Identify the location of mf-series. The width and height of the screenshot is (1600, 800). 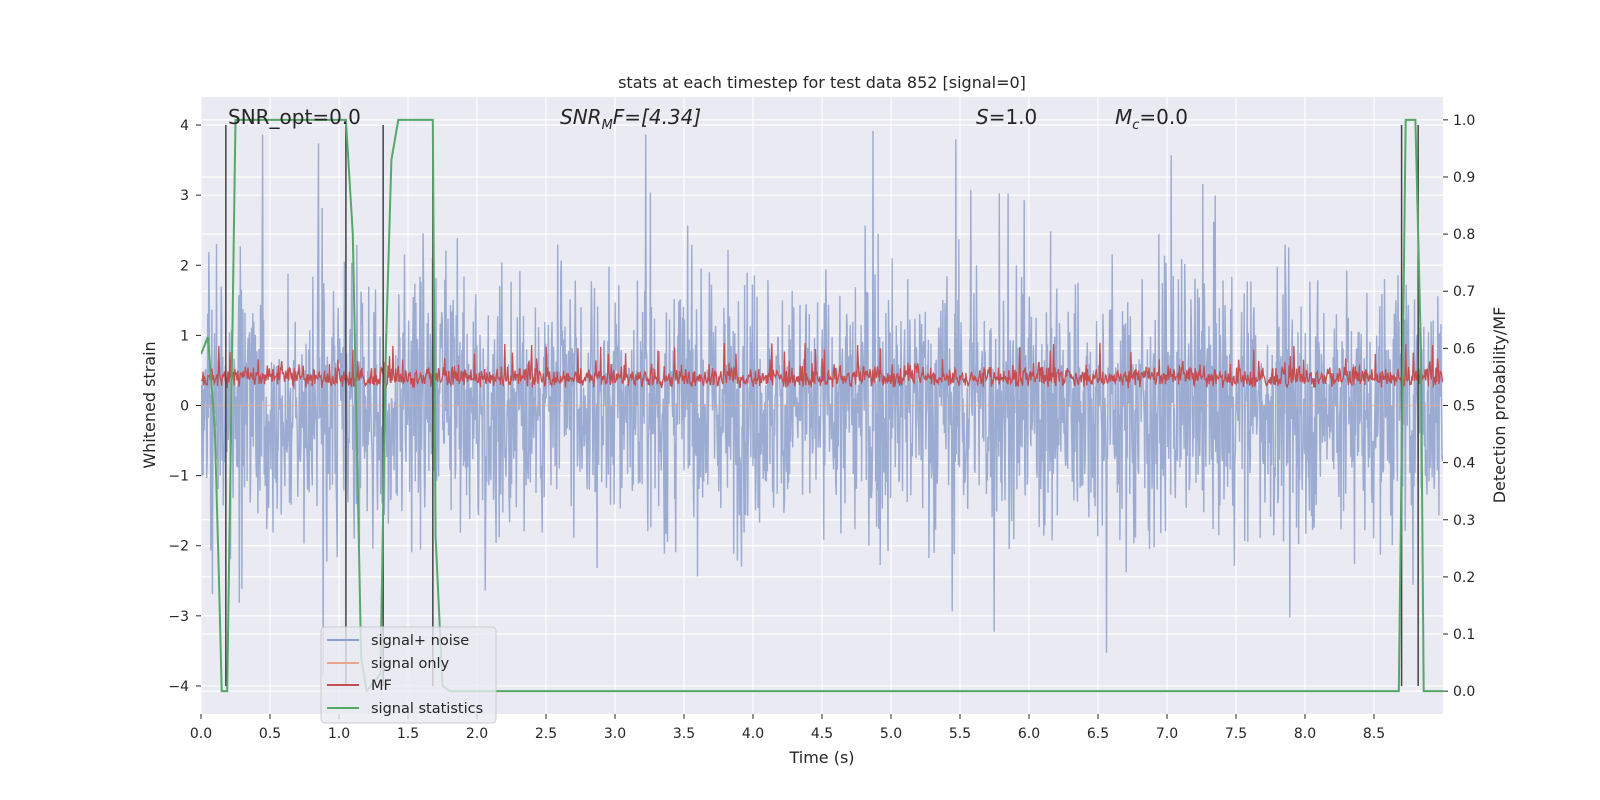
(822, 365).